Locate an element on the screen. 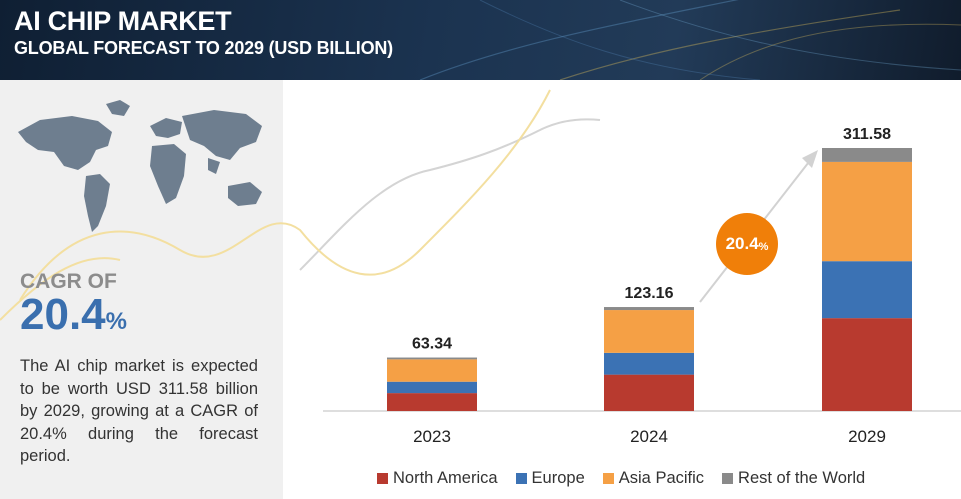 The height and width of the screenshot is (499, 961). cagr-value: 20.4% is located at coordinates (73, 314).